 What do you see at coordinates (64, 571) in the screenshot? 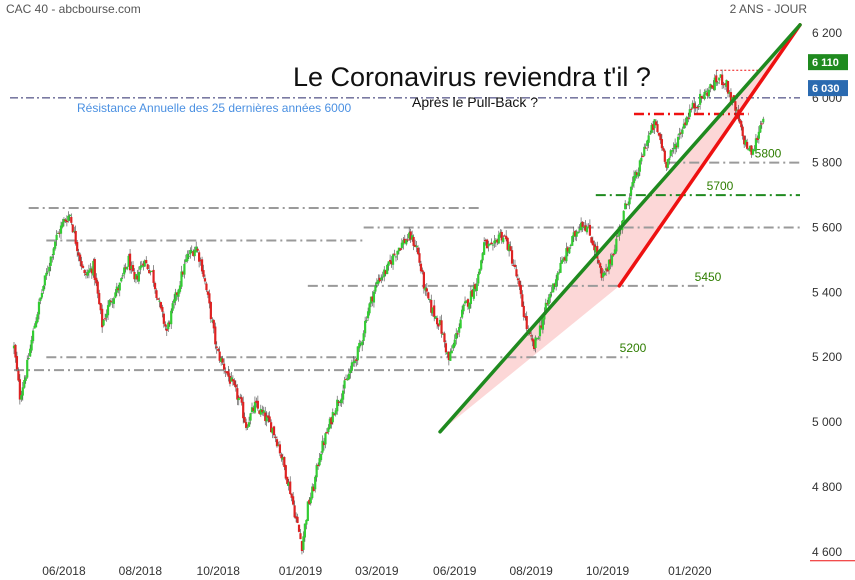
I see `x-tick-06-2018: 06/2018` at bounding box center [64, 571].